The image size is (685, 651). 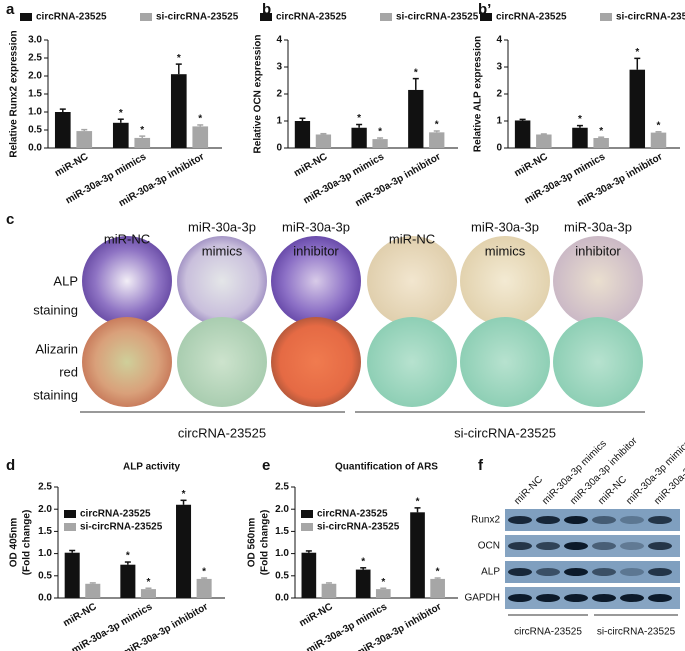 What do you see at coordinates (548, 632) in the screenshot?
I see `group-label: circRNA-23525` at bounding box center [548, 632].